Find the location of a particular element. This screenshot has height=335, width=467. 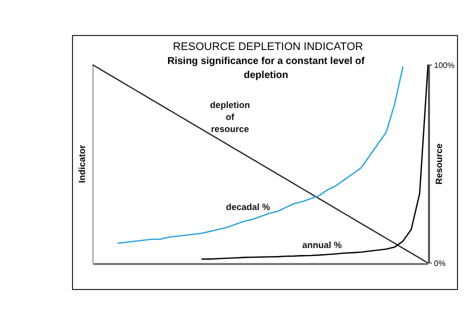

series-label: depletion of resource is located at coordinates (230, 117).